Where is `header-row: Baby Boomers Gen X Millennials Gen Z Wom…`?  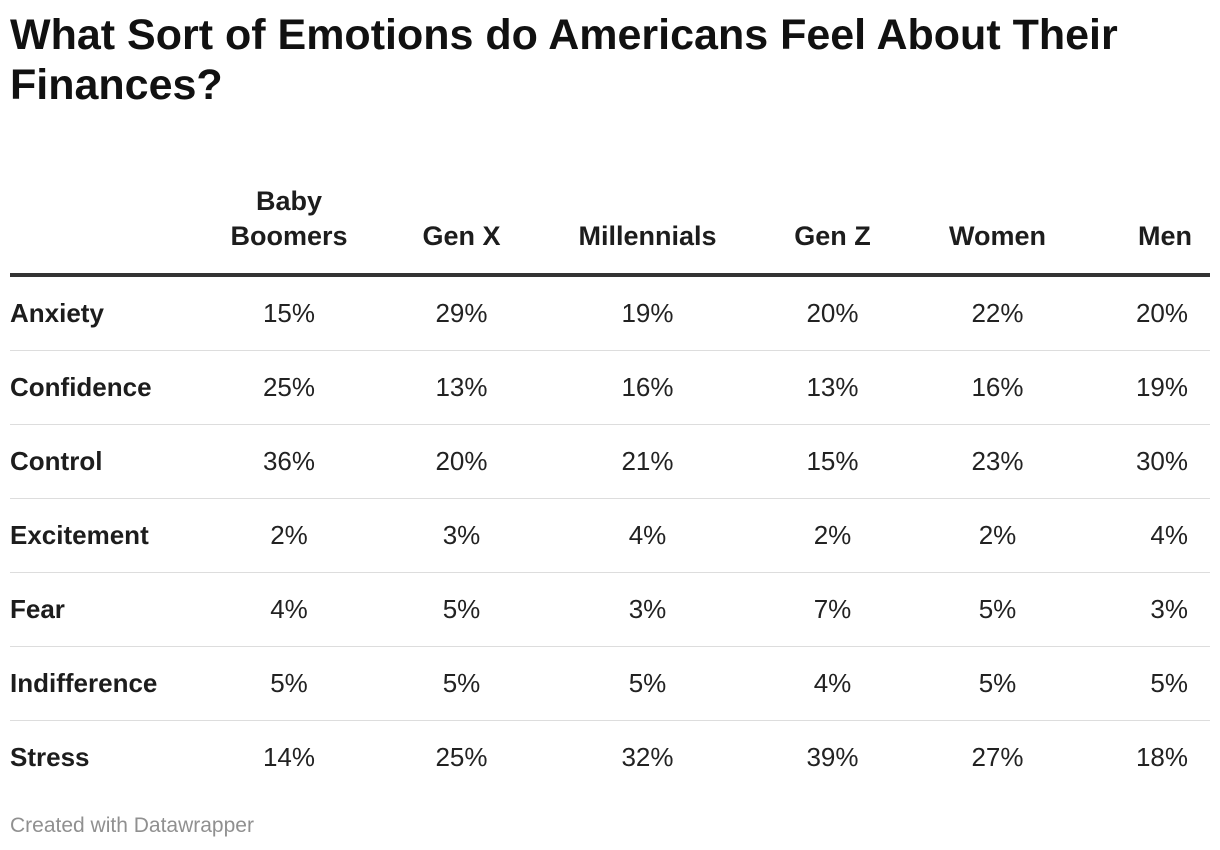 header-row: Baby Boomers Gen X Millennials Gen Z Wom… is located at coordinates (610, 218).